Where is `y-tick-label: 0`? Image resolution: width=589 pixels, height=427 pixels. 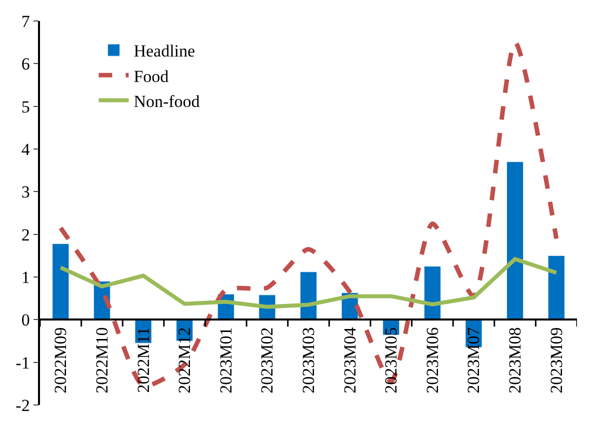 y-tick-label: 0 is located at coordinates (25, 320).